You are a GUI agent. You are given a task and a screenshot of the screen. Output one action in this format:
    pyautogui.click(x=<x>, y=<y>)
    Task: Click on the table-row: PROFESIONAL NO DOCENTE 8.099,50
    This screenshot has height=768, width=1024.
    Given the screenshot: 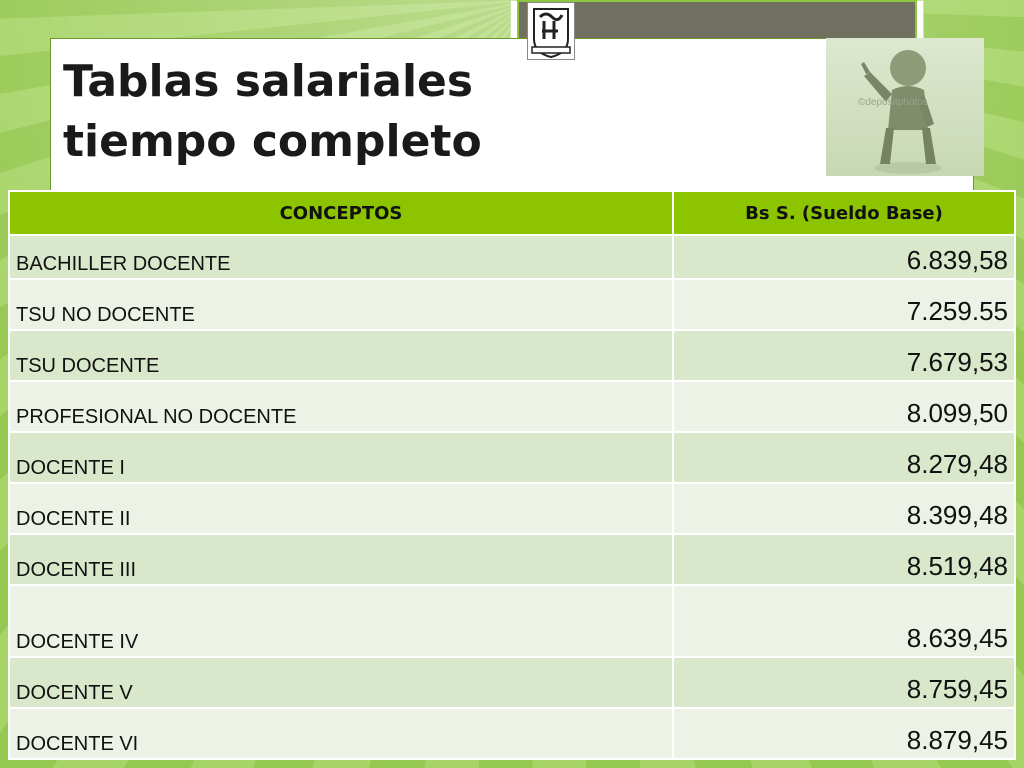 What is the action you would take?
    pyautogui.click(x=512, y=406)
    